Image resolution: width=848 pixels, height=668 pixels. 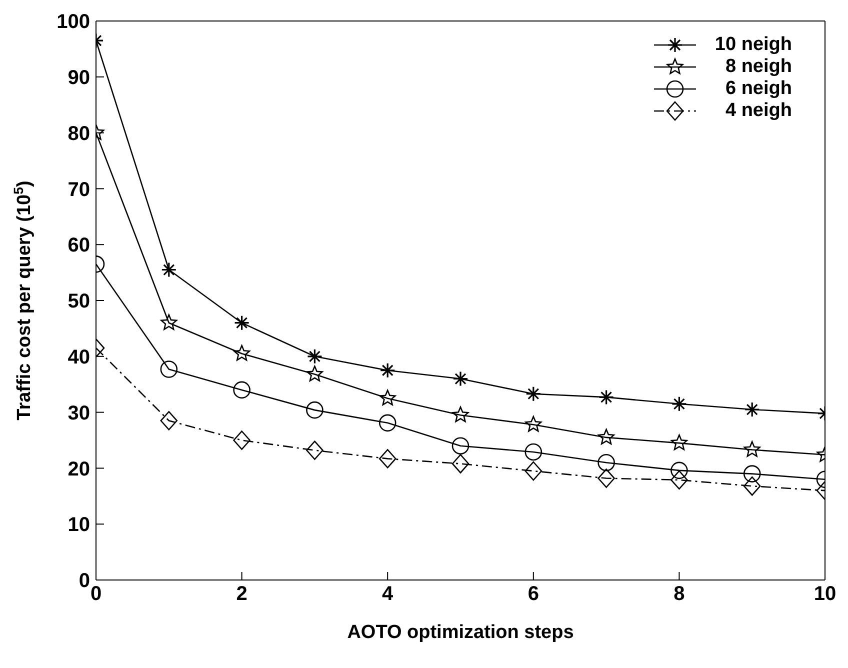 I want to click on x-tick-label: 6, so click(x=533, y=594).